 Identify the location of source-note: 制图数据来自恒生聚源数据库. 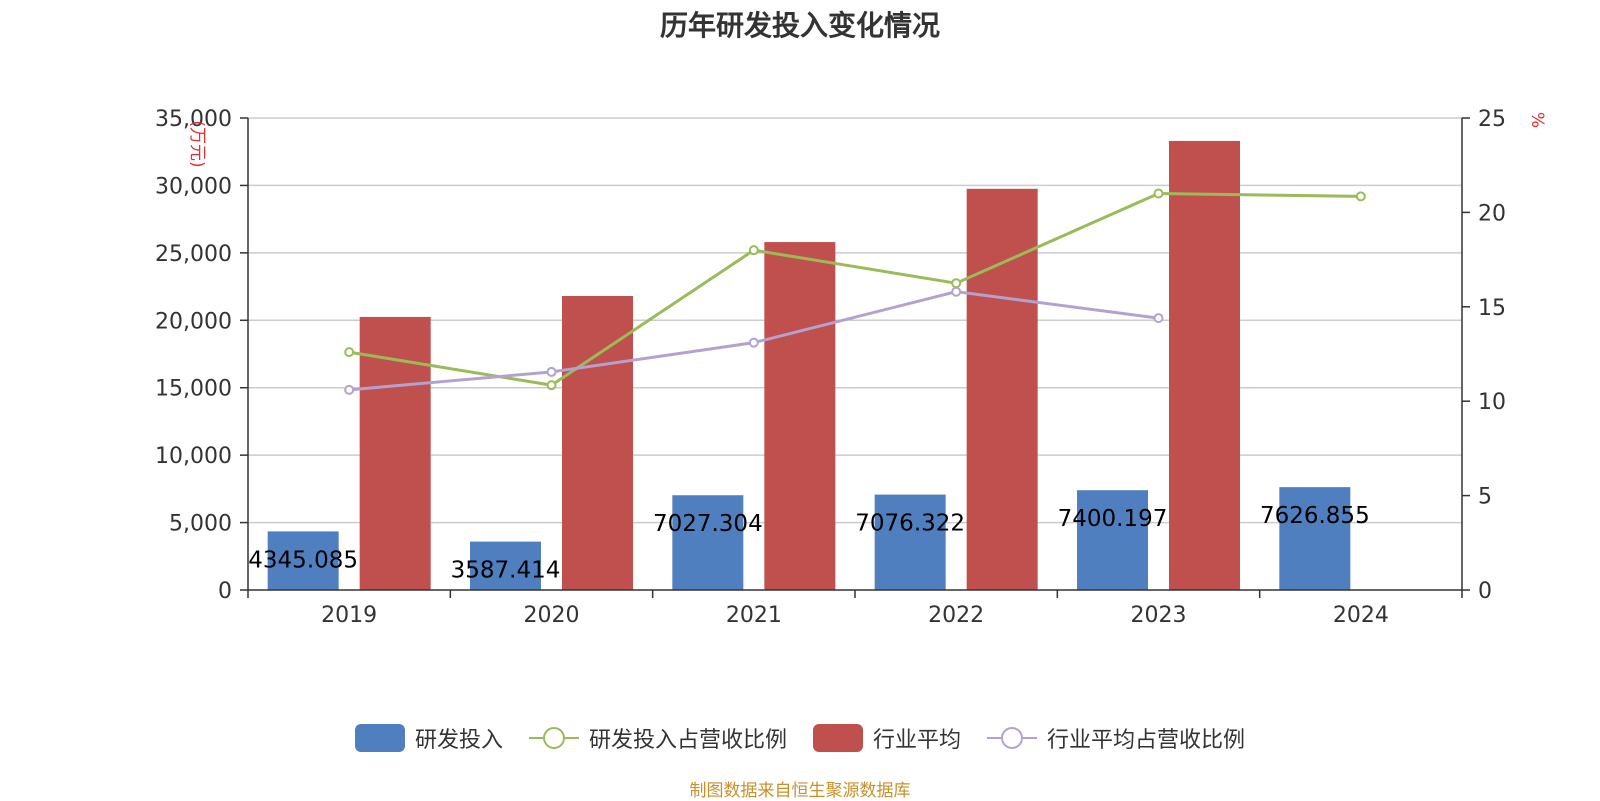
(800, 791).